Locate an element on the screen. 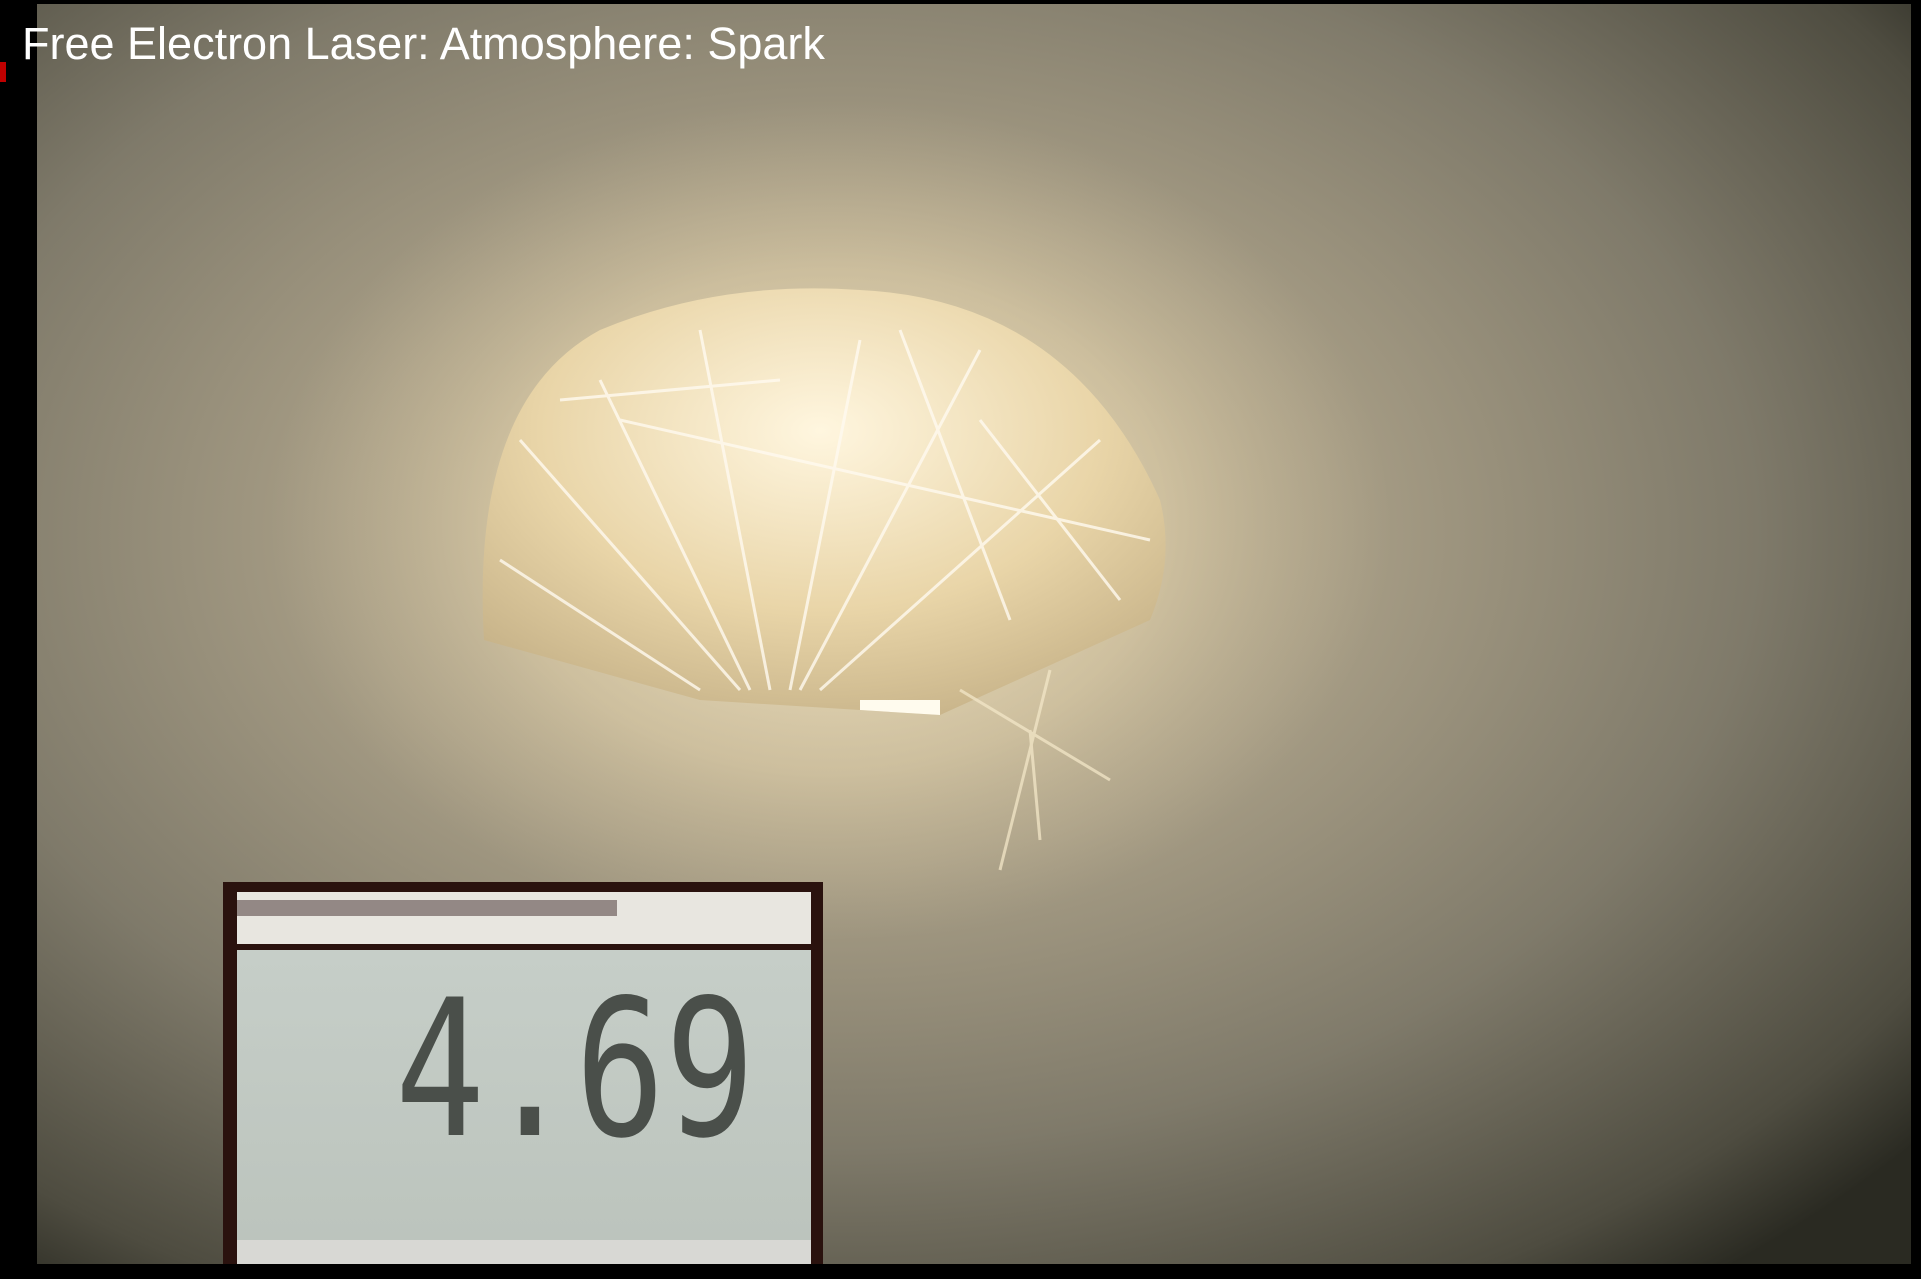  spark-disc is located at coordinates (824, 501).